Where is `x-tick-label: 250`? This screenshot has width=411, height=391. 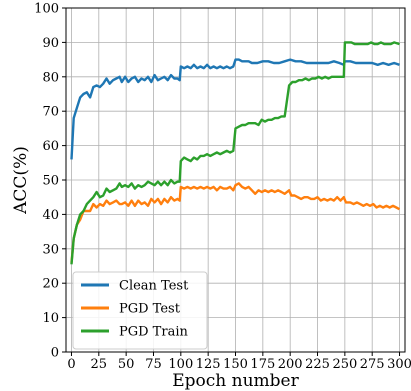
x-tick-label: 250 is located at coordinates (344, 364).